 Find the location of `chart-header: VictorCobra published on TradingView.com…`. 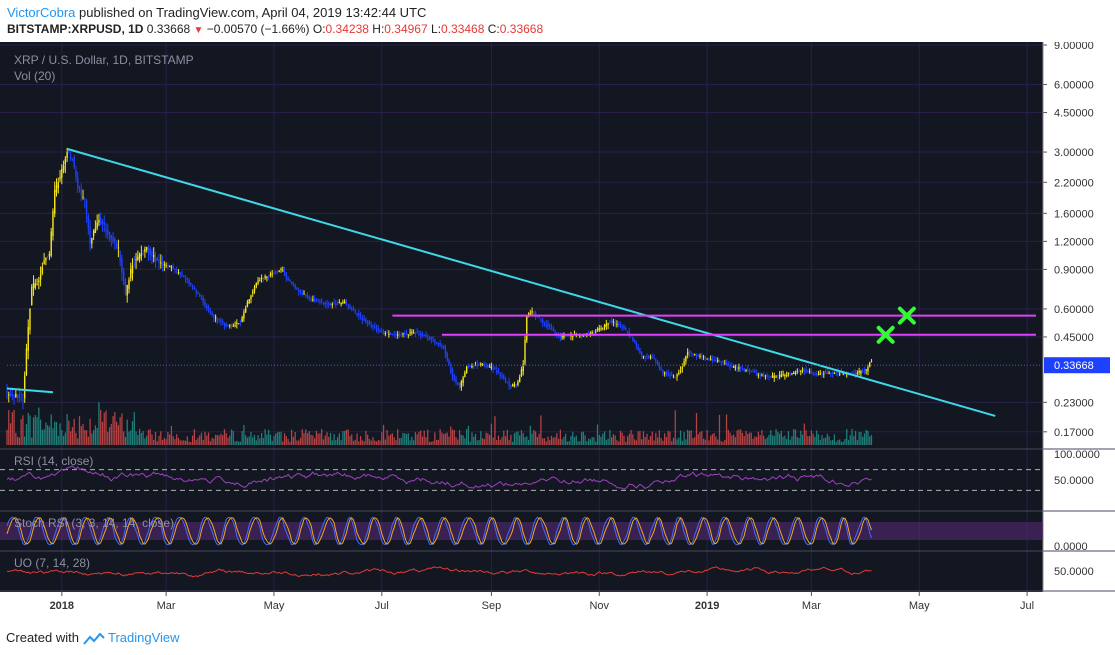

chart-header: VictorCobra published on TradingView.com… is located at coordinates (557, 21).